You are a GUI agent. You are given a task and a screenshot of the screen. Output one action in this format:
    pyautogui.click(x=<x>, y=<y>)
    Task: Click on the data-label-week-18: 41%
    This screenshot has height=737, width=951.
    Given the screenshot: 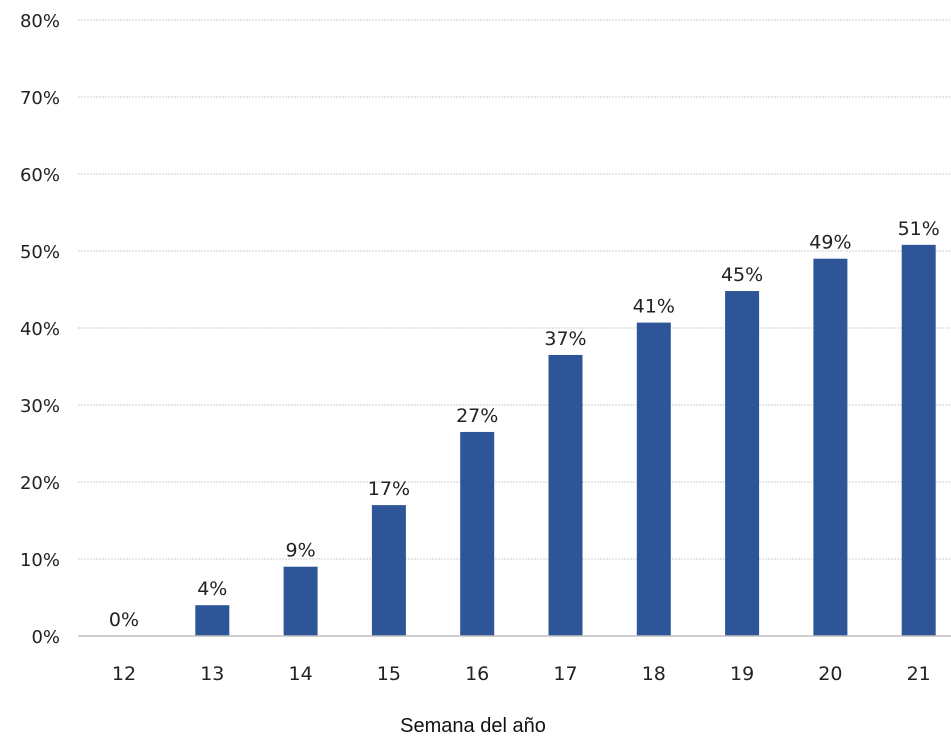 What is the action you would take?
    pyautogui.click(x=654, y=307)
    